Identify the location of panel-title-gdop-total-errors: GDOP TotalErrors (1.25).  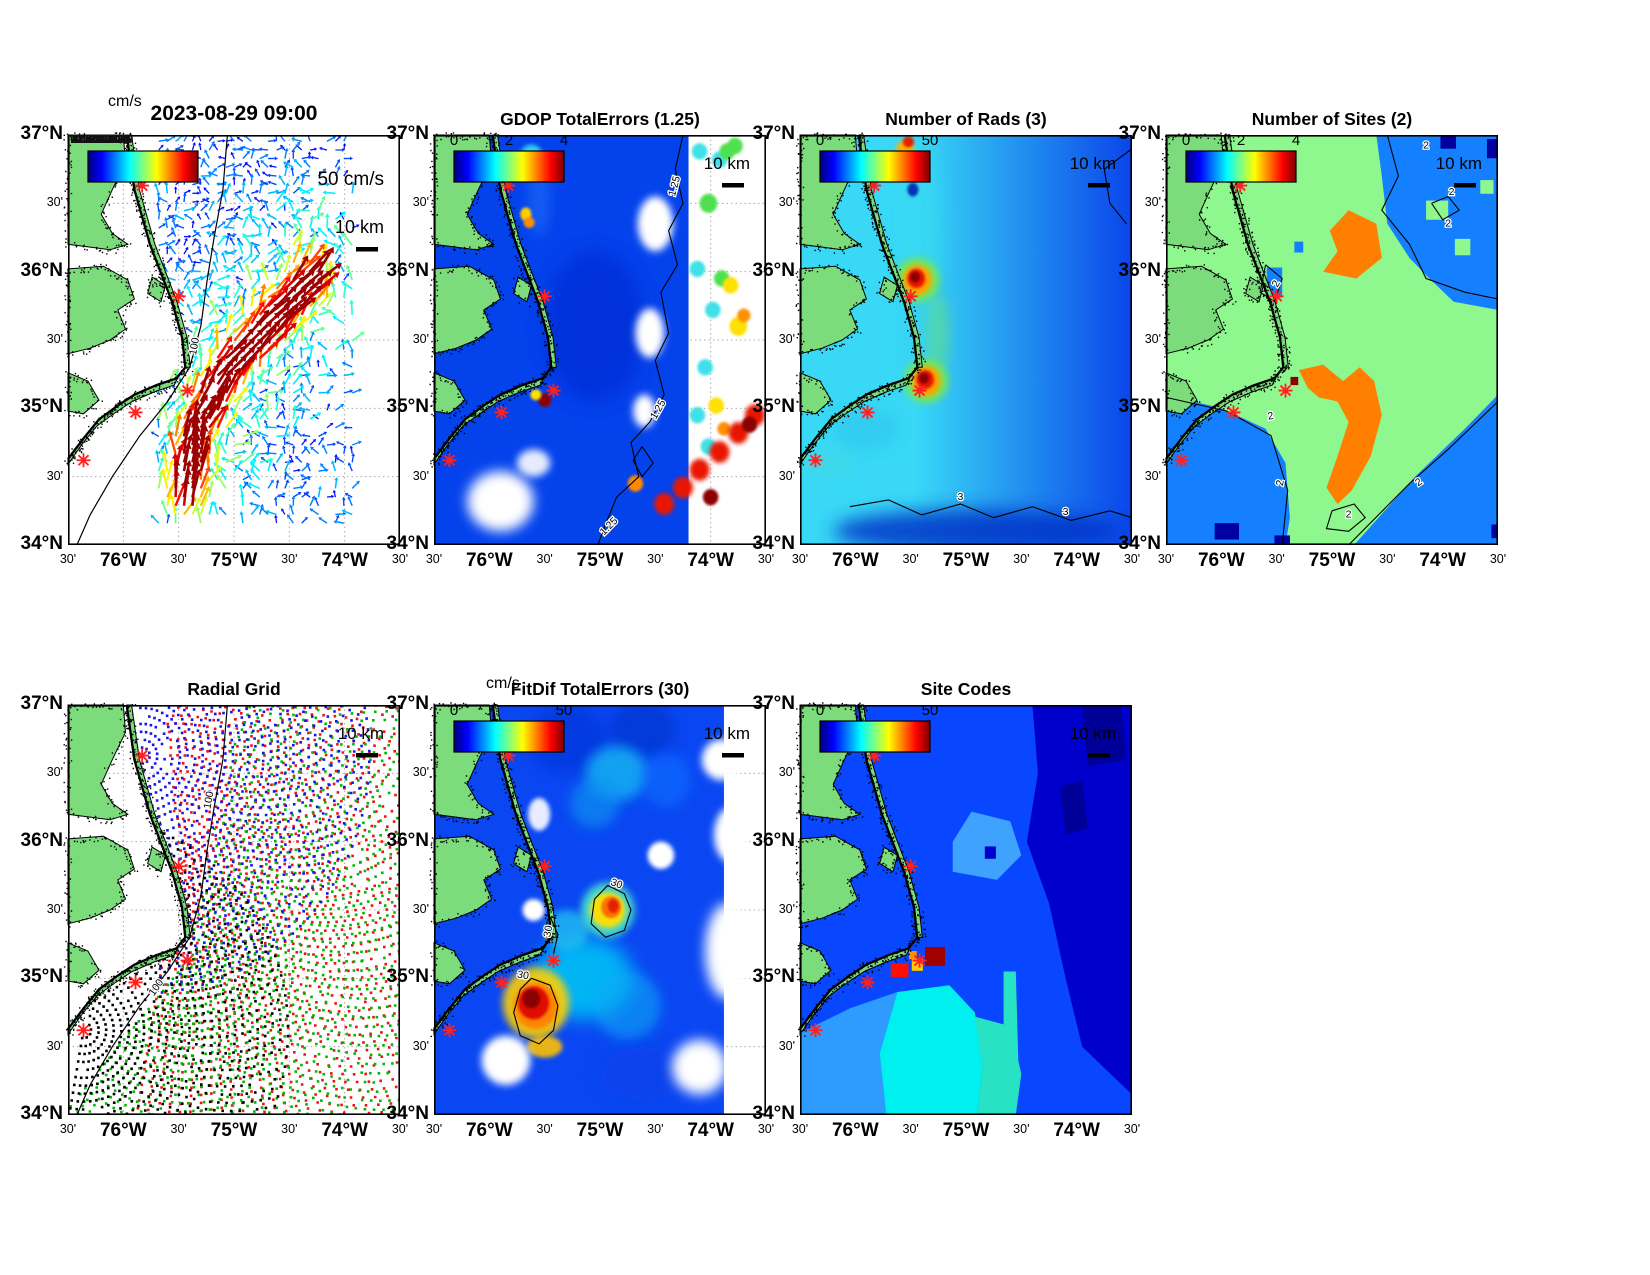
(600, 119).